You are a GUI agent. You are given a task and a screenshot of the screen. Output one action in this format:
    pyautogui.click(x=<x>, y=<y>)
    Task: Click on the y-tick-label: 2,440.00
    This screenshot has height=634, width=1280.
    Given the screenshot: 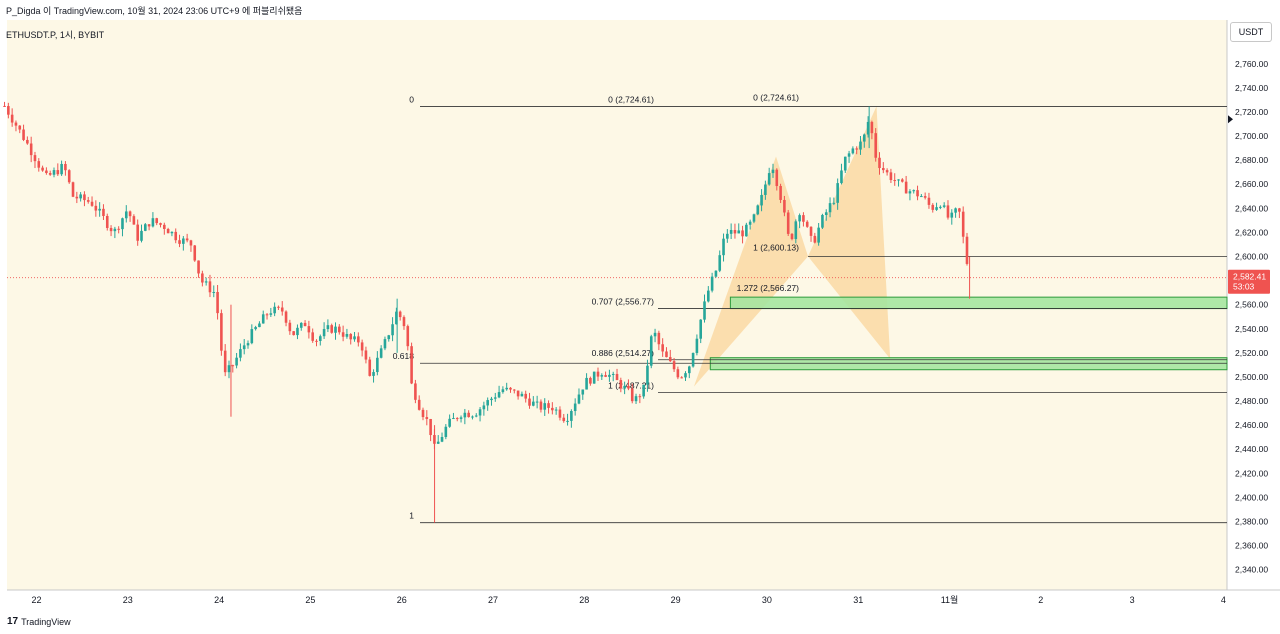 What is the action you would take?
    pyautogui.click(x=1251, y=449)
    